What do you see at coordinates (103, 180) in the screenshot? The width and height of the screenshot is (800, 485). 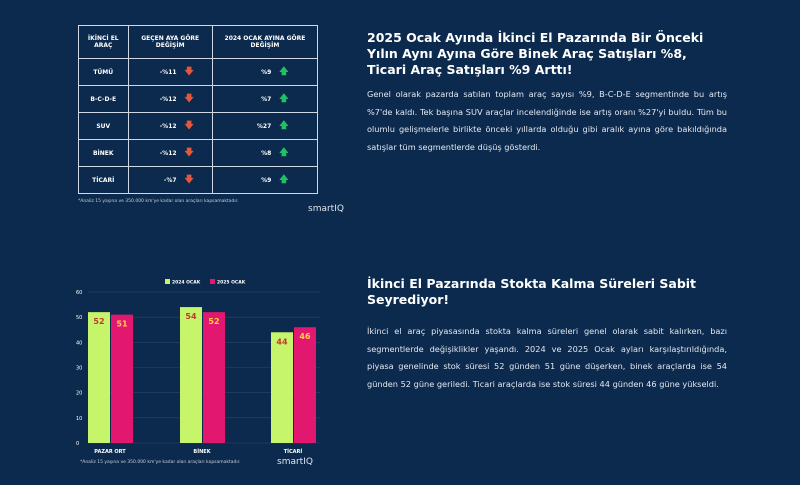 I see `segment: TİCARİ` at bounding box center [103, 180].